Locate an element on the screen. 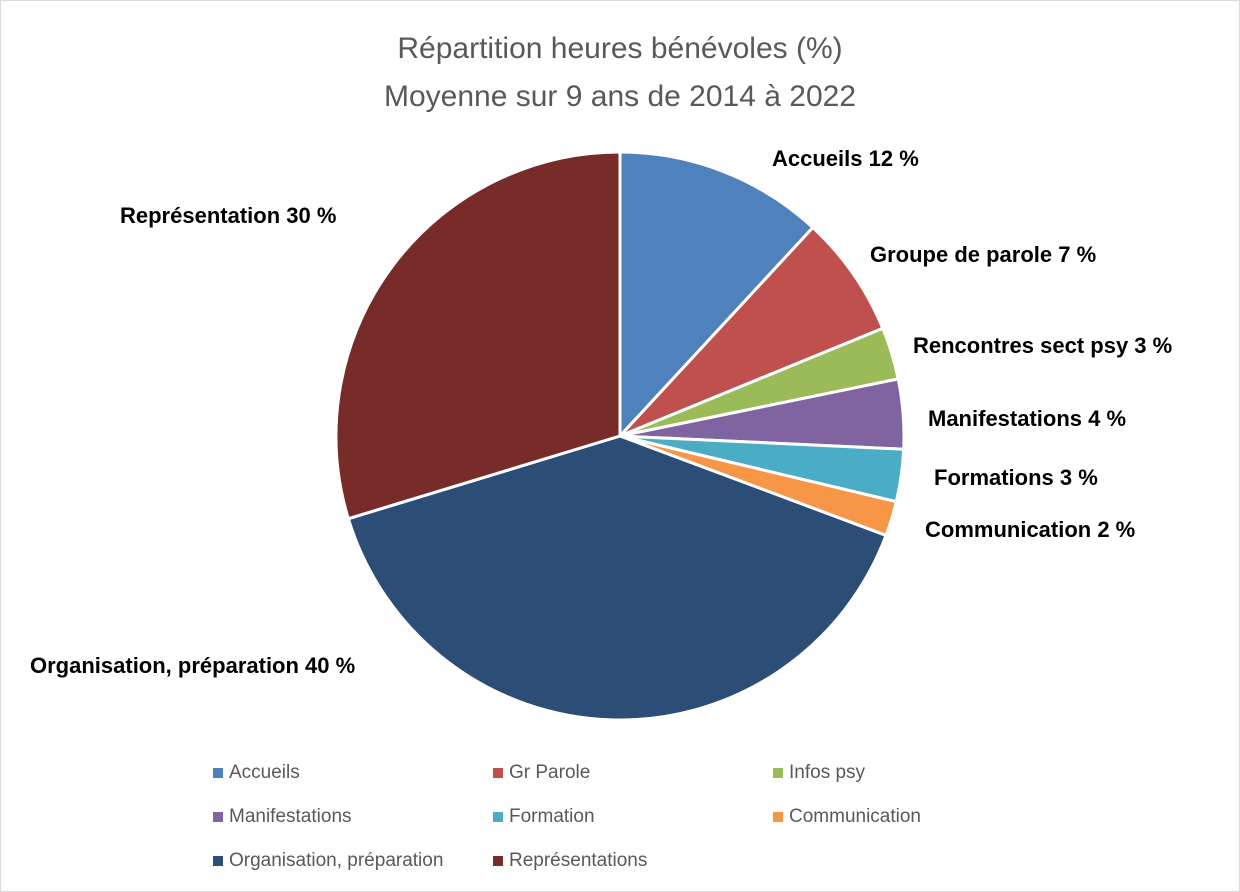  data-label: Rencontres sect psy 3 % is located at coordinates (1042, 345).